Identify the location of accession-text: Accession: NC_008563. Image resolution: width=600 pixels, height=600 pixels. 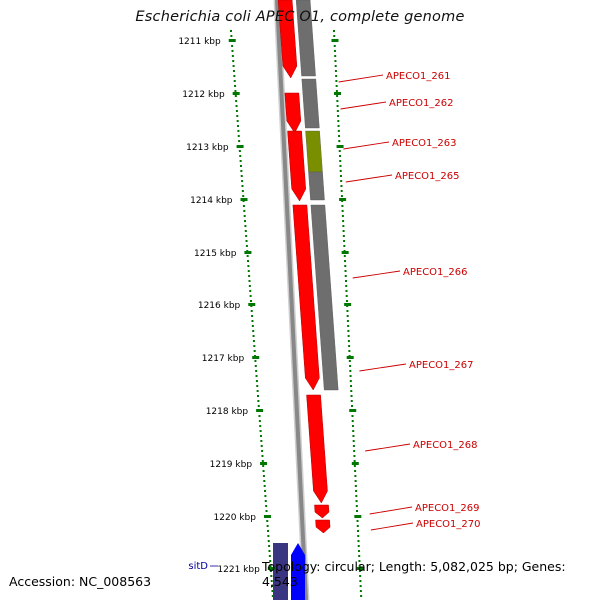
(80, 581).